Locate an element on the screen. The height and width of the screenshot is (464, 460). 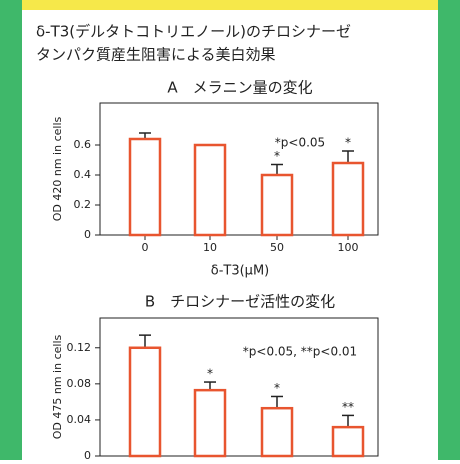
y-axis-label: OD 420 nm in cells is located at coordinates (57, 168).